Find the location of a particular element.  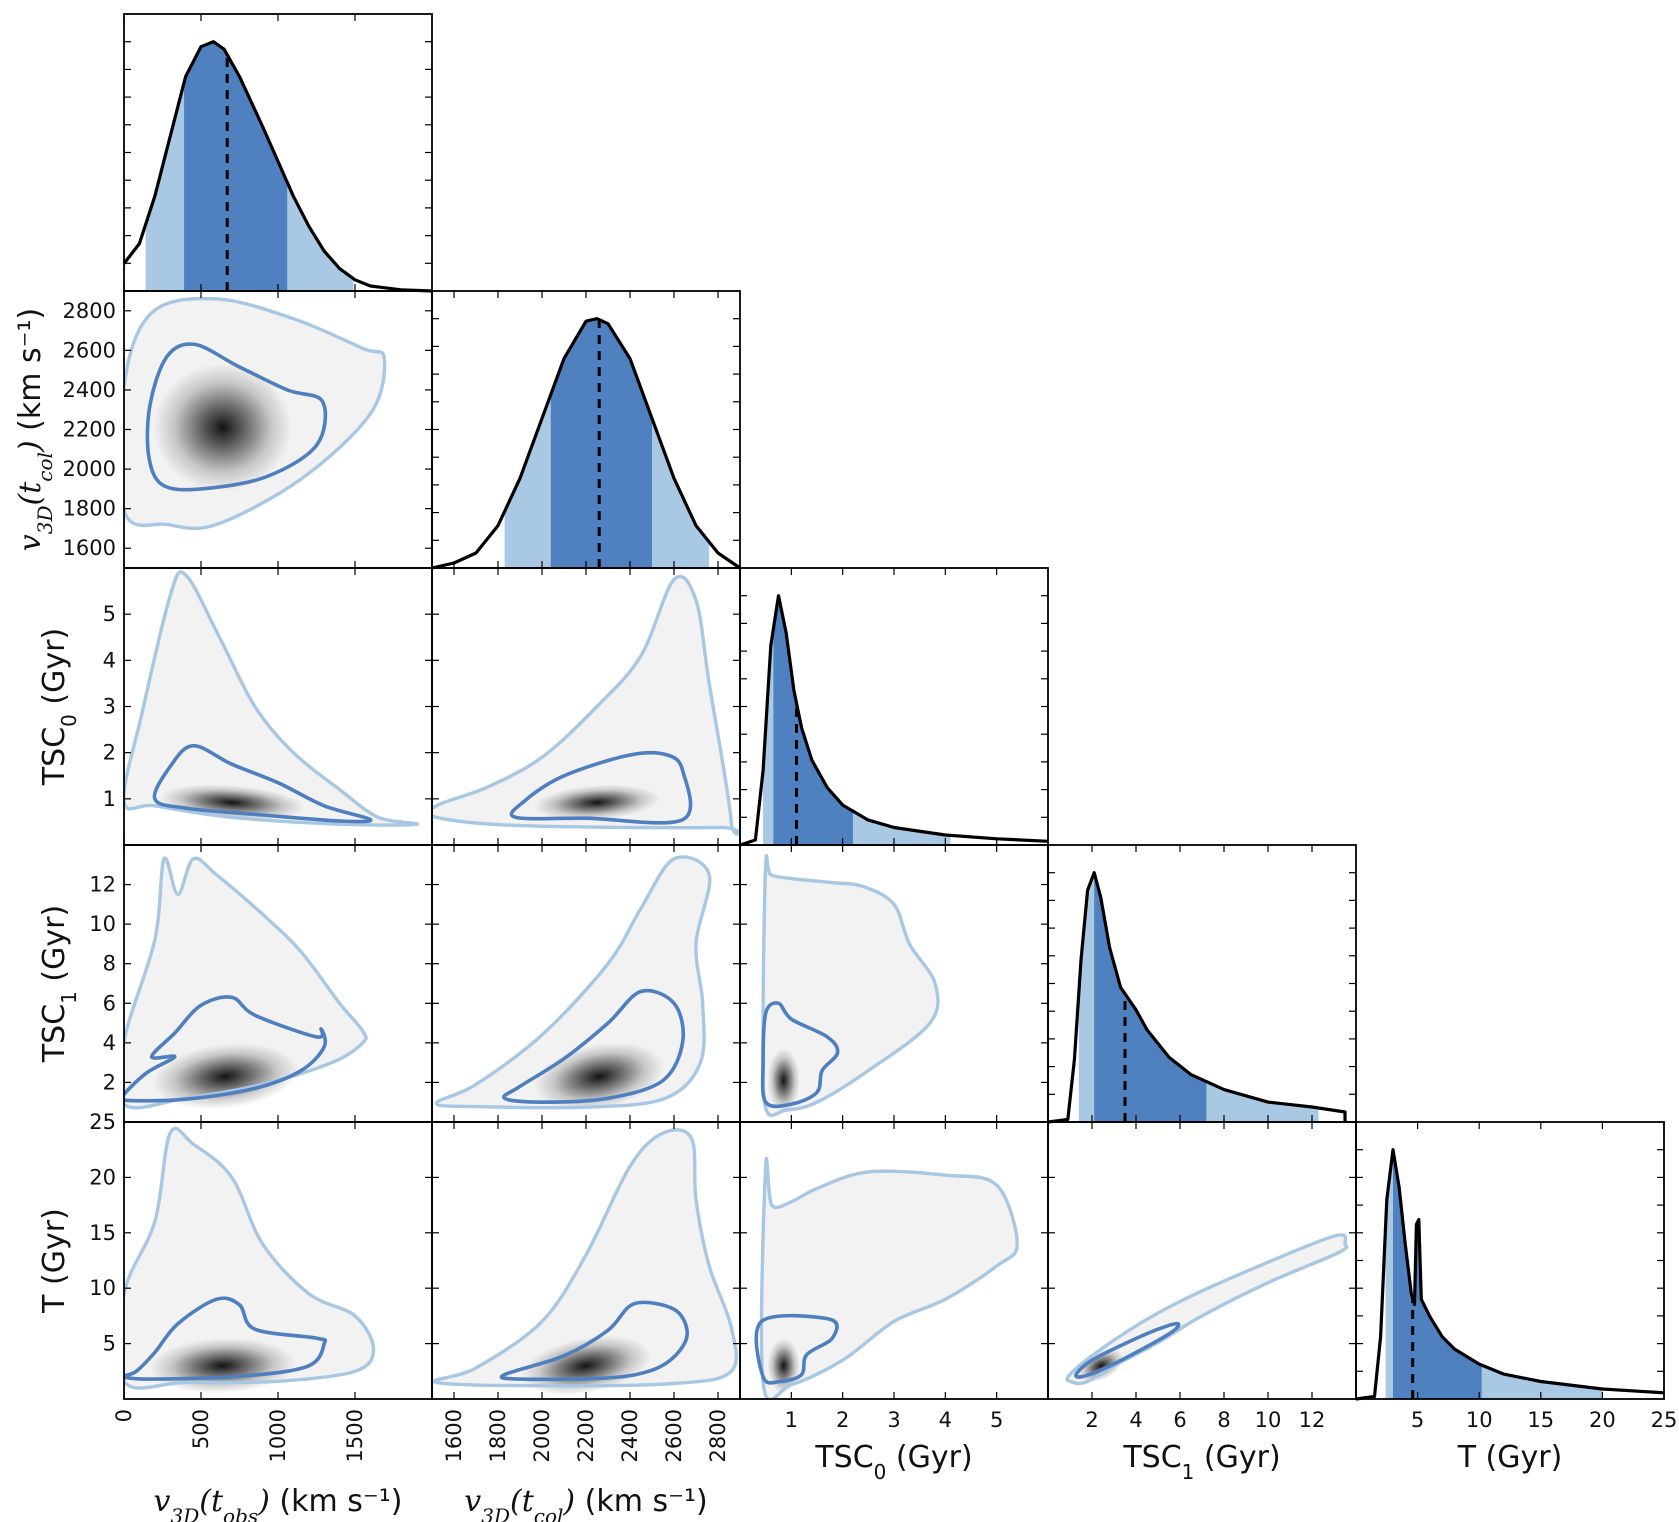

ytick-label-tsc1-5: 12 is located at coordinates (102, 885).